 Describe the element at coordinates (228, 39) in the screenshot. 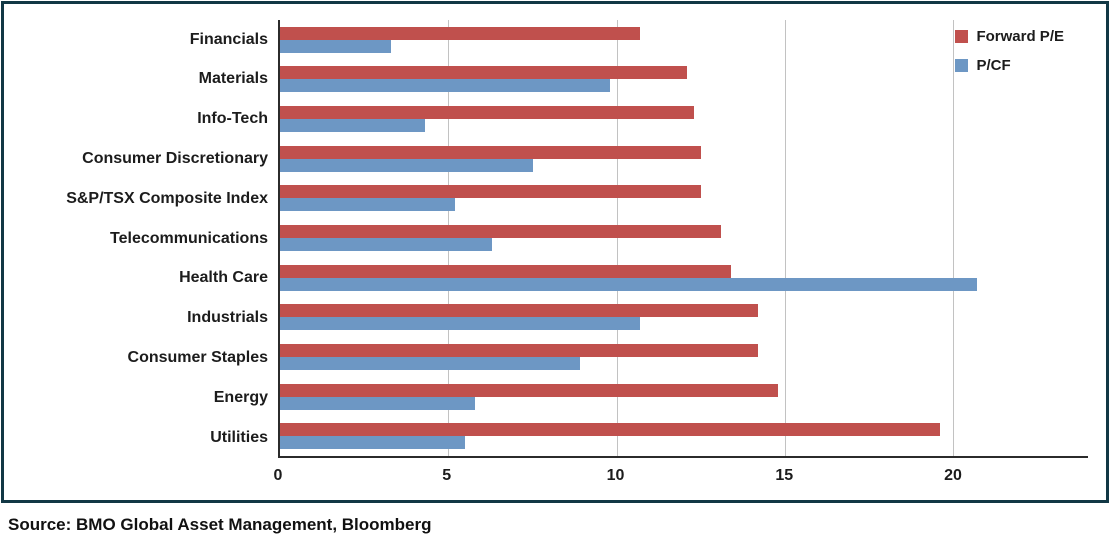

I see `category-label: Financials` at that location.